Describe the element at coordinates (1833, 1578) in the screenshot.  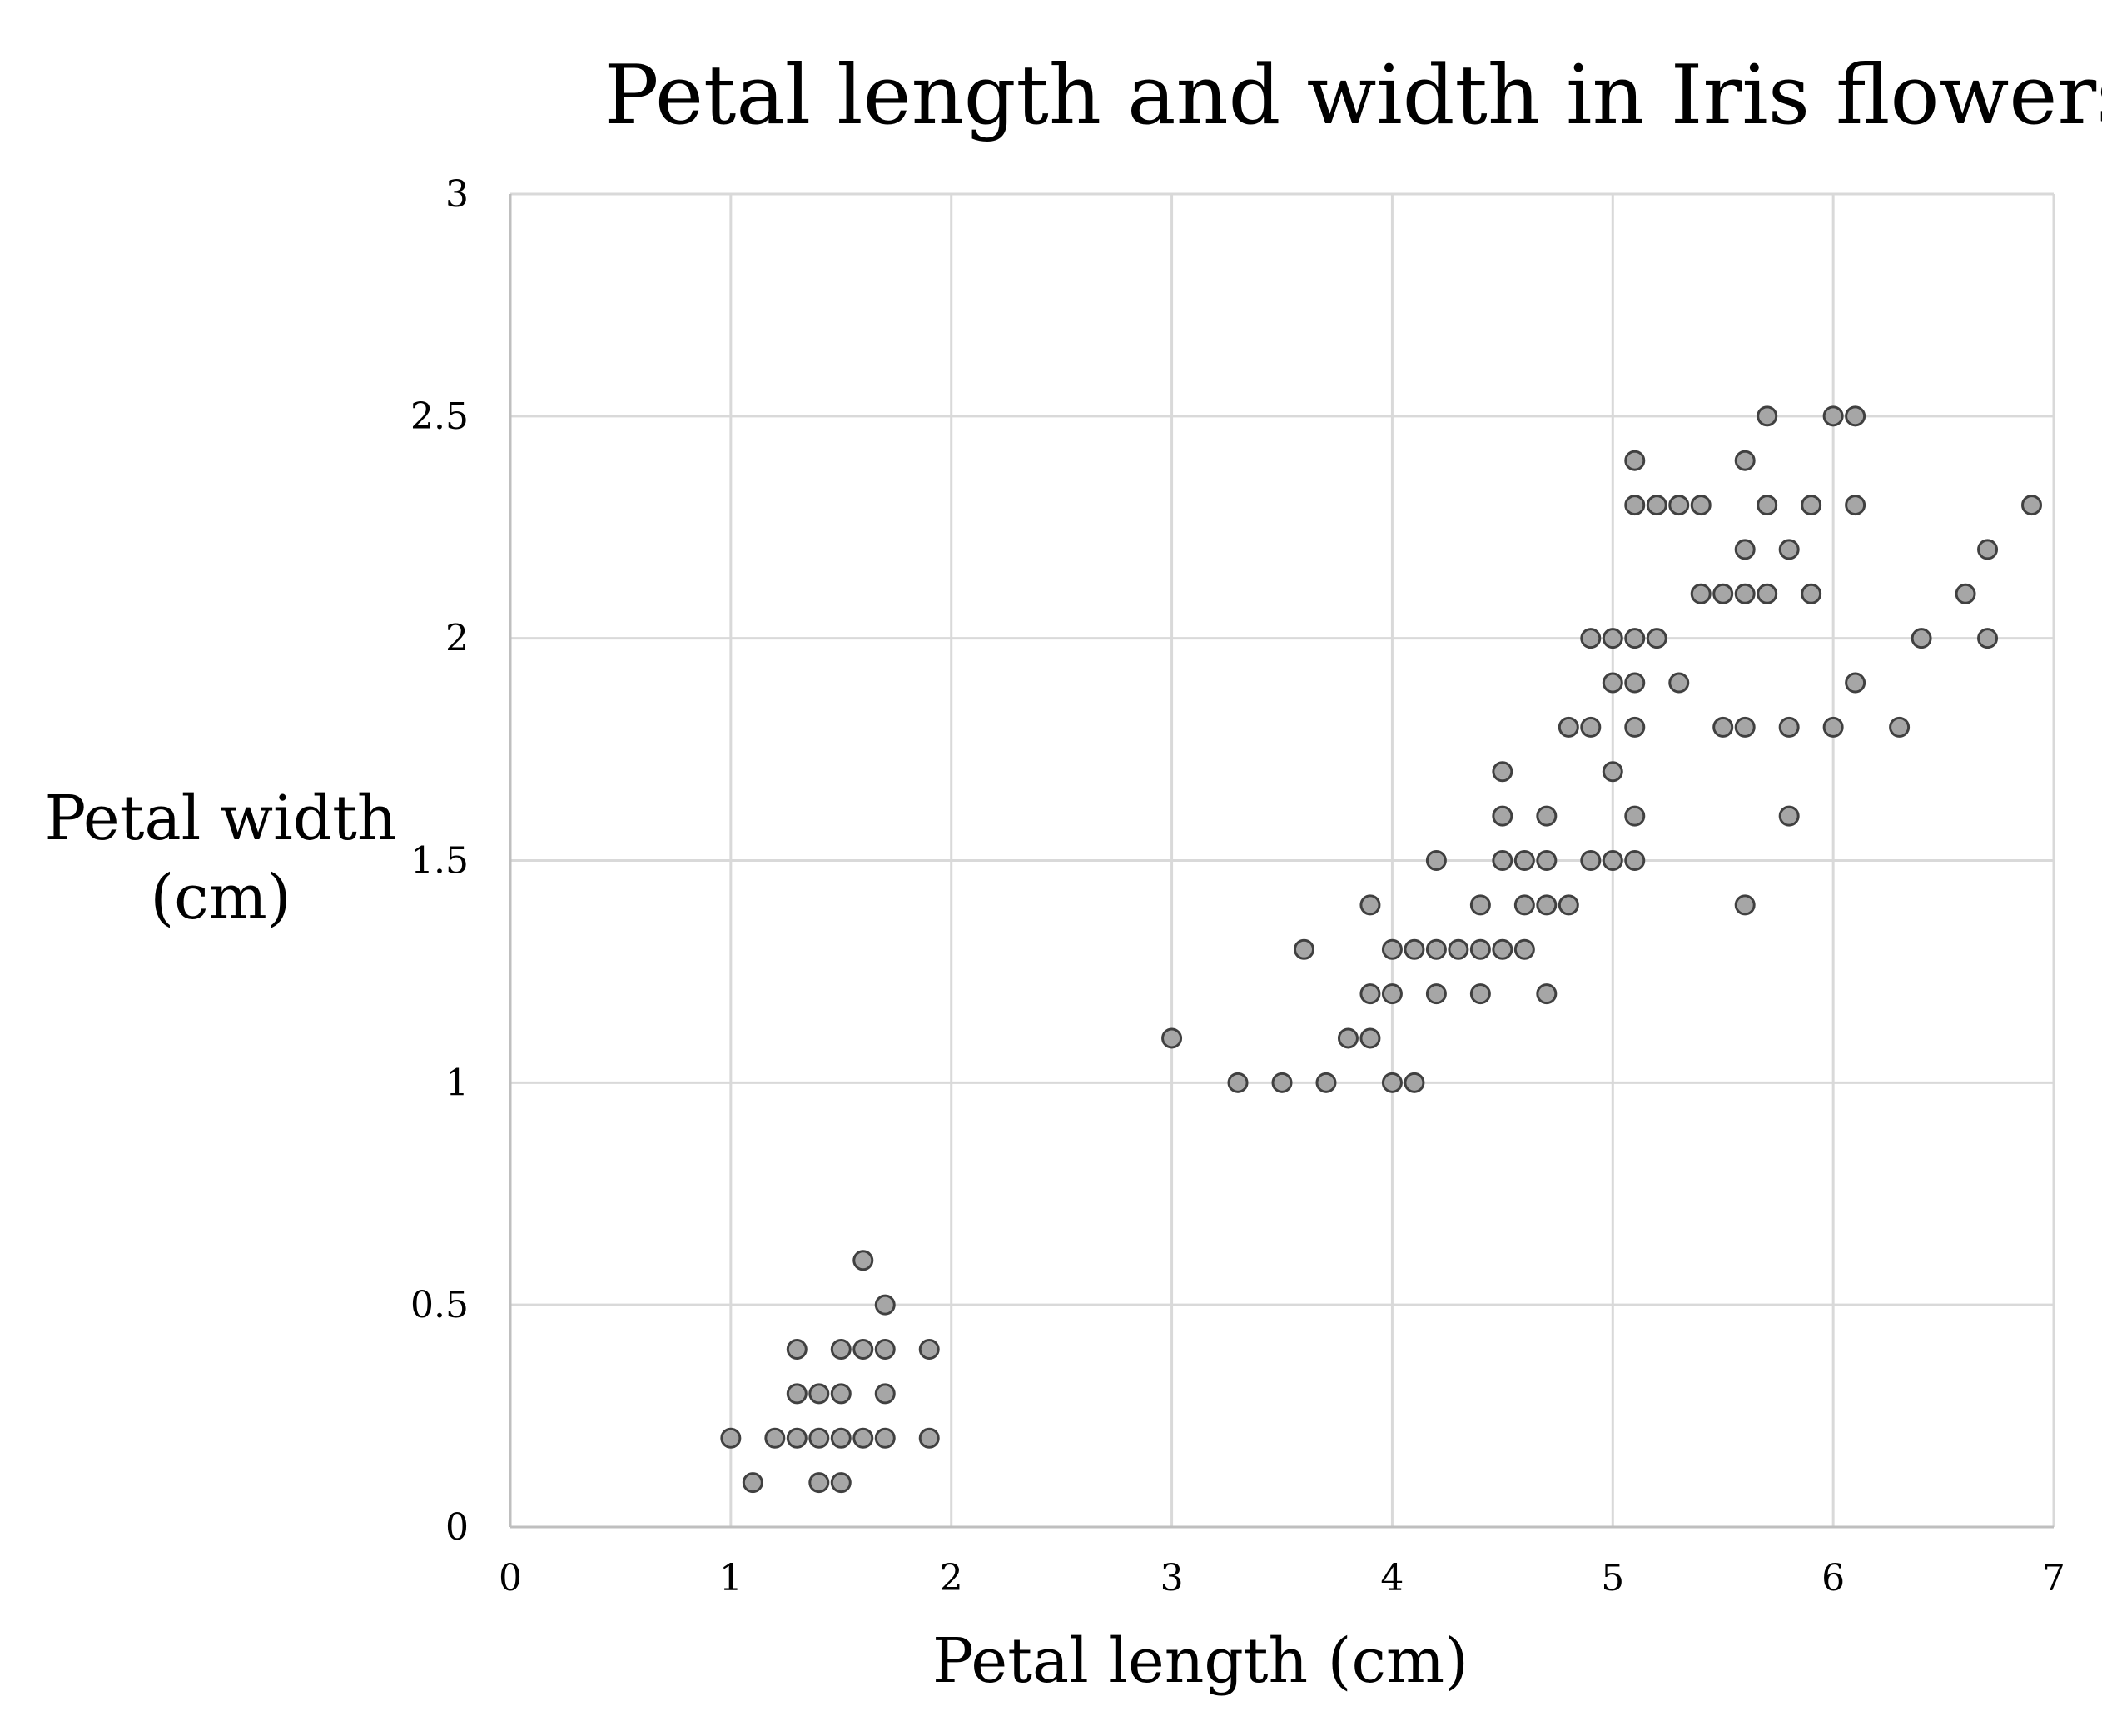
I see `x-tick-label: 6` at that location.